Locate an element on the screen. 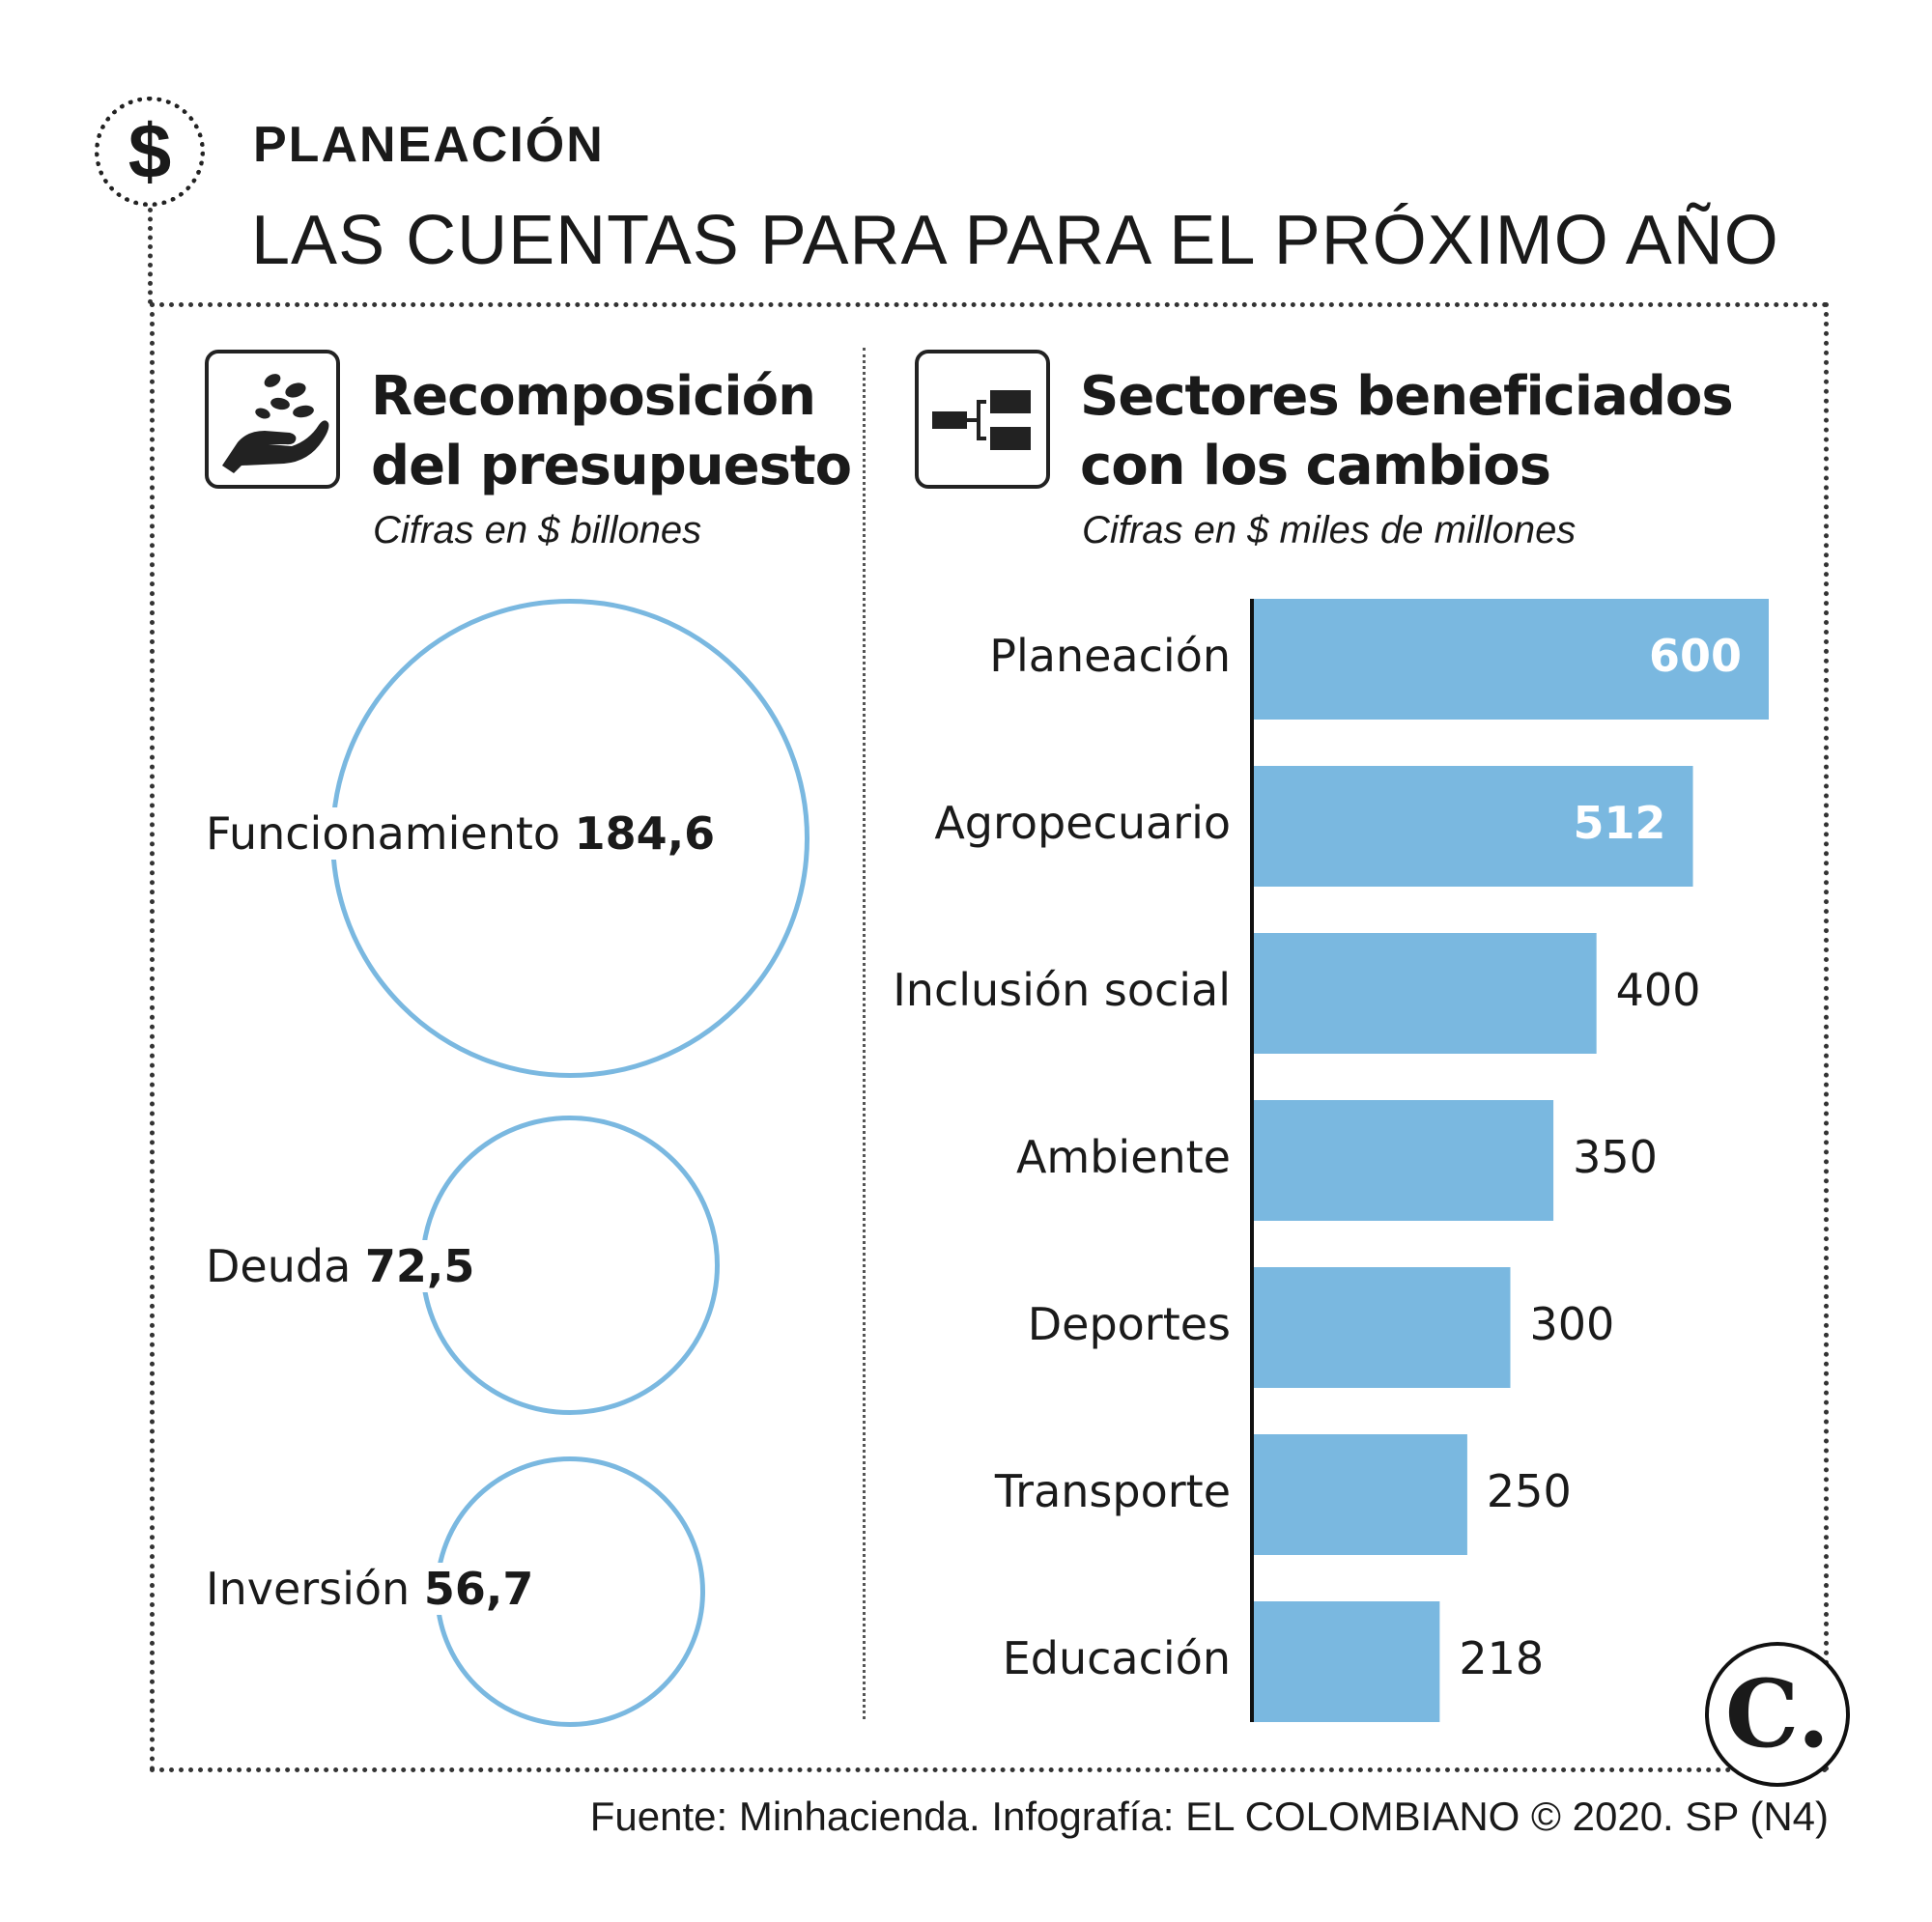 The image size is (1932, 1922). bar-value-label: 350 is located at coordinates (1615, 1157).